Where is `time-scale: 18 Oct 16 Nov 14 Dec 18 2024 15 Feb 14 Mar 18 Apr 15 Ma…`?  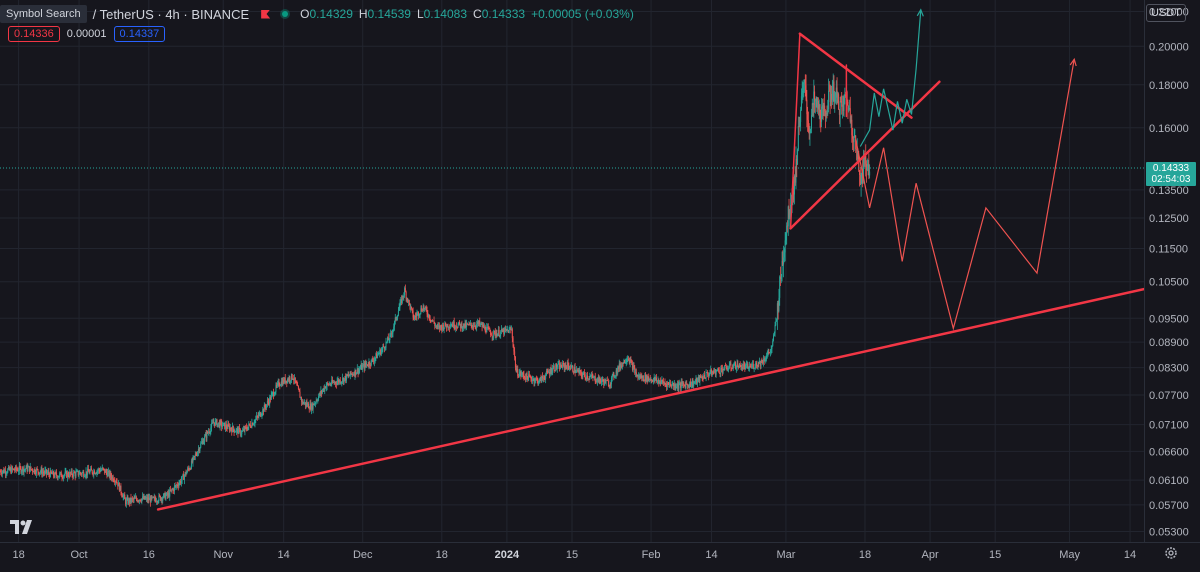 time-scale: 18 Oct 16 Nov 14 Dec 18 2024 15 Feb 14 Mar 18 Apr 15 Ma… is located at coordinates (600, 554).